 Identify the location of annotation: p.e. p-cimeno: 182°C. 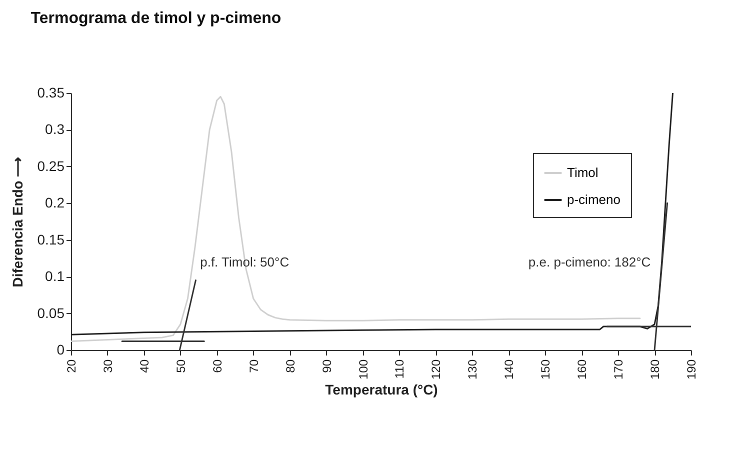
(589, 262).